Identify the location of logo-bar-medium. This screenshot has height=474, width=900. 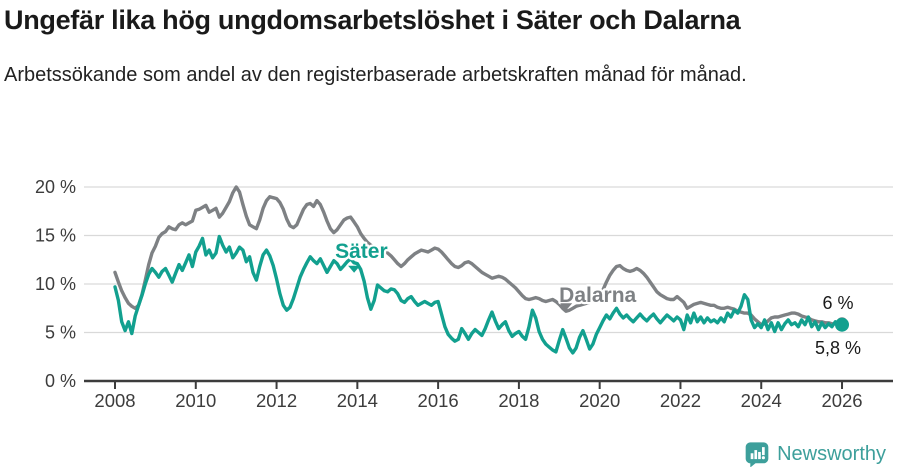
(759, 455).